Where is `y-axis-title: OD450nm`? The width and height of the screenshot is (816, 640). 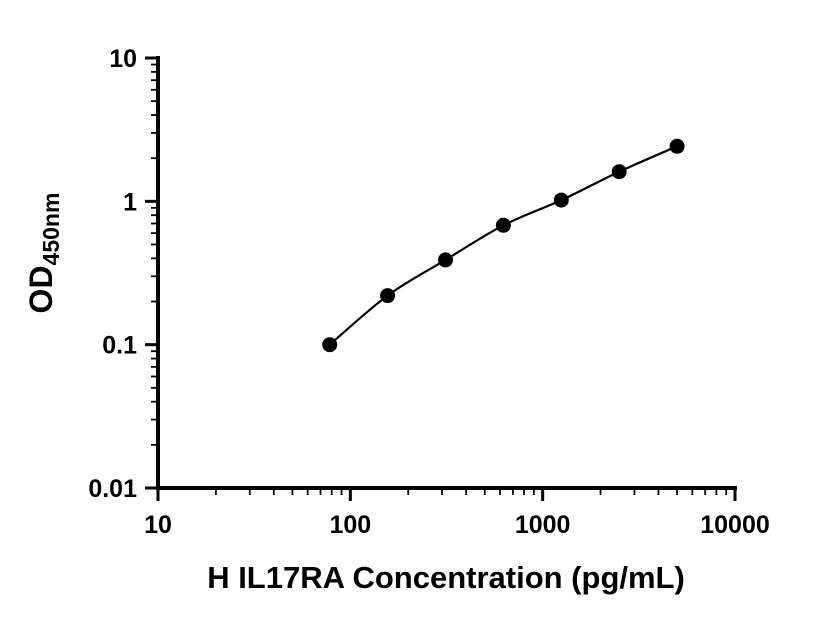
y-axis-title: OD450nm is located at coordinates (43, 253).